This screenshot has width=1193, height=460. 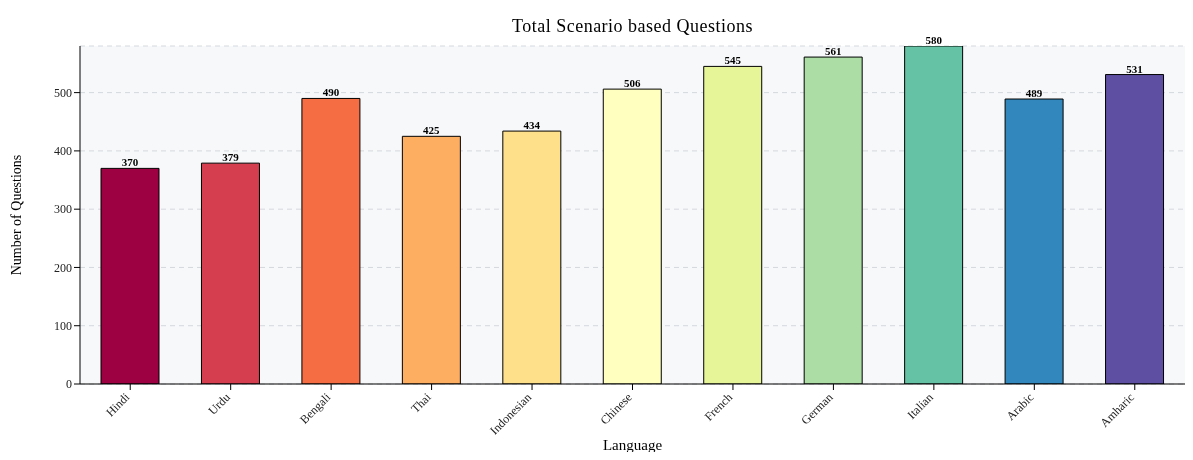 What do you see at coordinates (532, 125) in the screenshot?
I see `data-label: 434` at bounding box center [532, 125].